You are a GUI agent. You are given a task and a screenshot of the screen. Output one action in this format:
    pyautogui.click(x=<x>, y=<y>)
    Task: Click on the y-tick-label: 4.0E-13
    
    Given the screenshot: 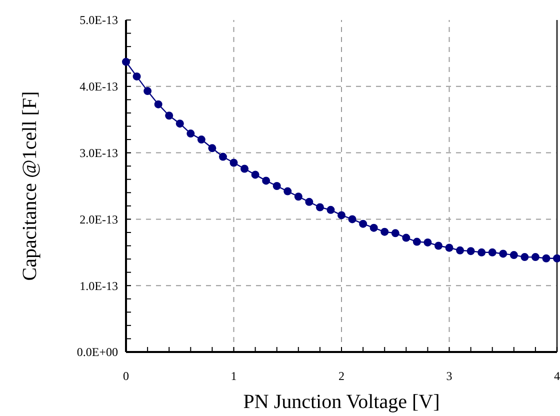 What is the action you would take?
    pyautogui.click(x=99, y=87)
    